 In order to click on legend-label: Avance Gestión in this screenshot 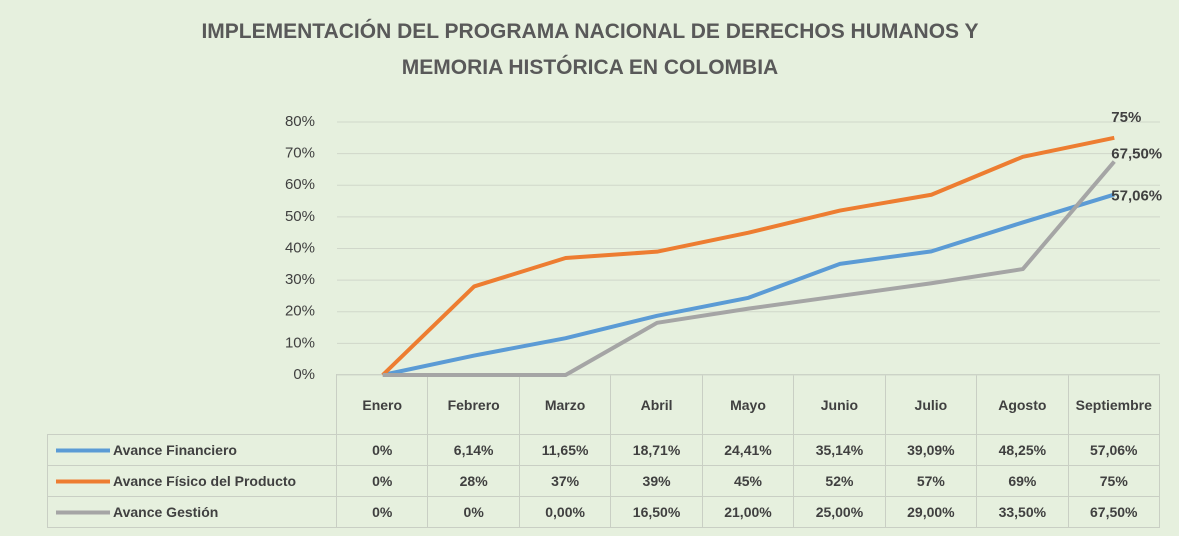, I will do `click(166, 511)`.